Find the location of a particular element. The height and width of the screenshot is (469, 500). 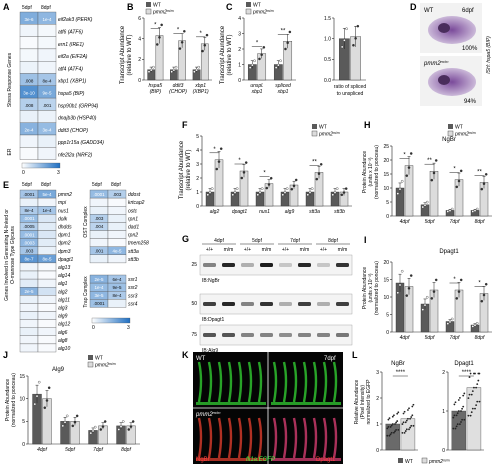

panel-h-ylabel-2: (units x 10⁻³) is located at coordinates (371, 171).